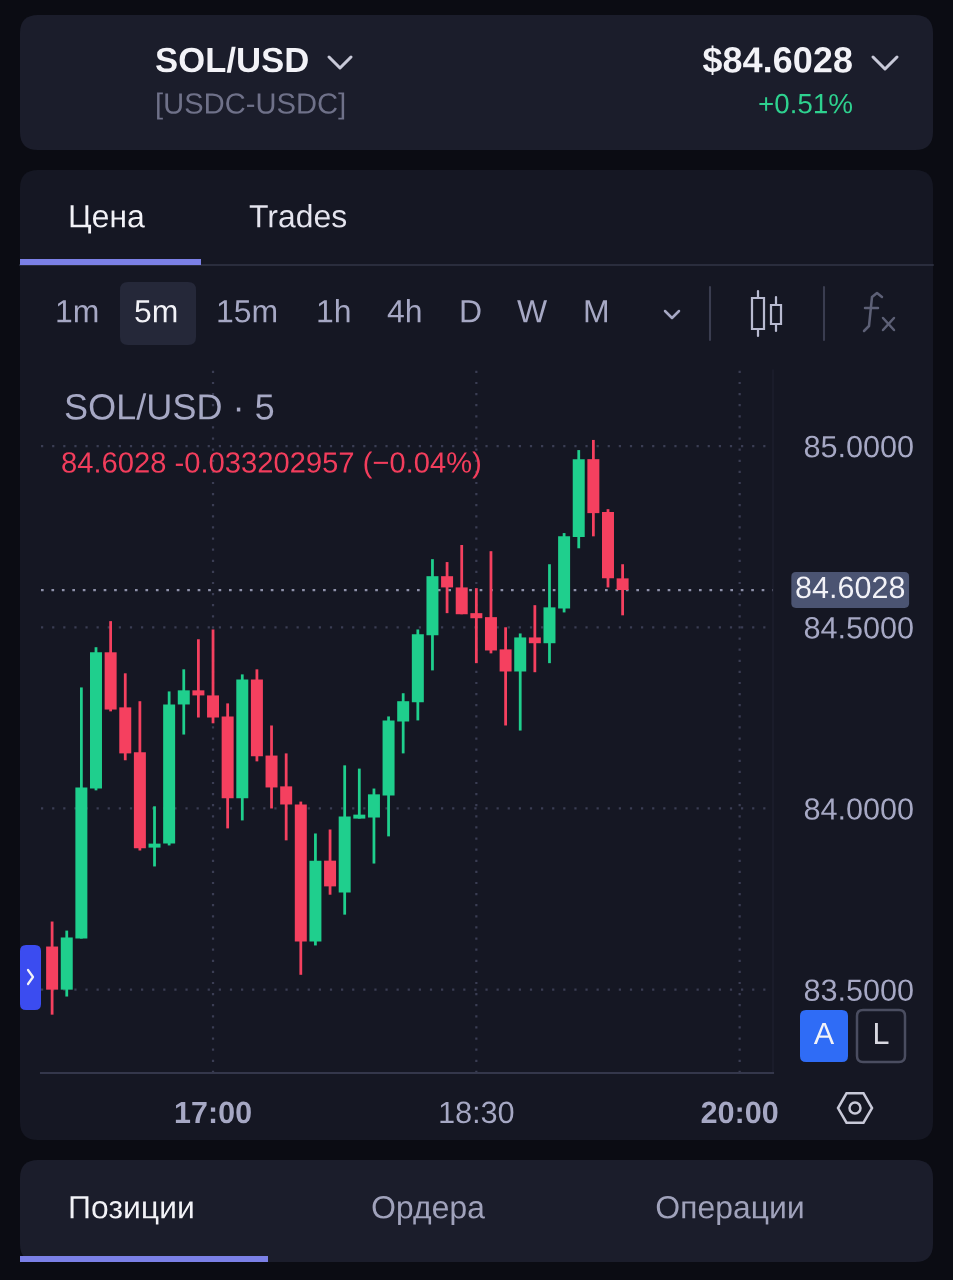 This screenshot has width=953, height=1280. Describe the element at coordinates (882, 1033) in the screenshot. I see `text: L` at that location.